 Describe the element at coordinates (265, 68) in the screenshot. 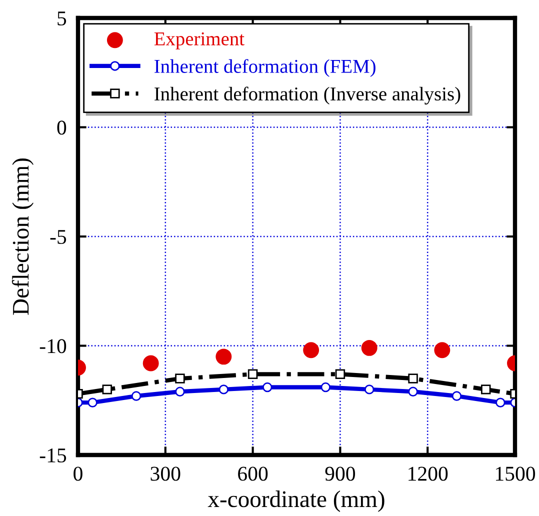

I see `legend-label: Inherent deformation (FEM)` at that location.